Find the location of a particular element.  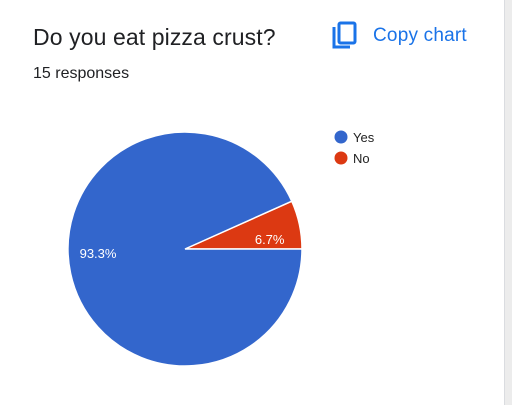

legend-swatch-no is located at coordinates (341, 158).